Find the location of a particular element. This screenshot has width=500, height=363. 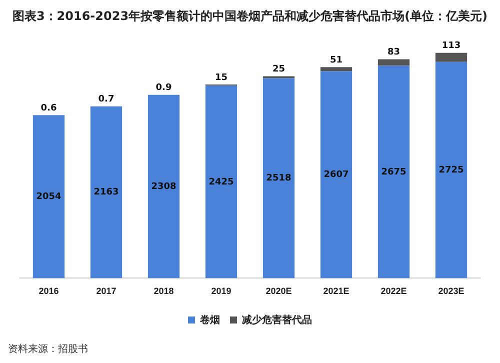

data-label: 2675 is located at coordinates (393, 172).